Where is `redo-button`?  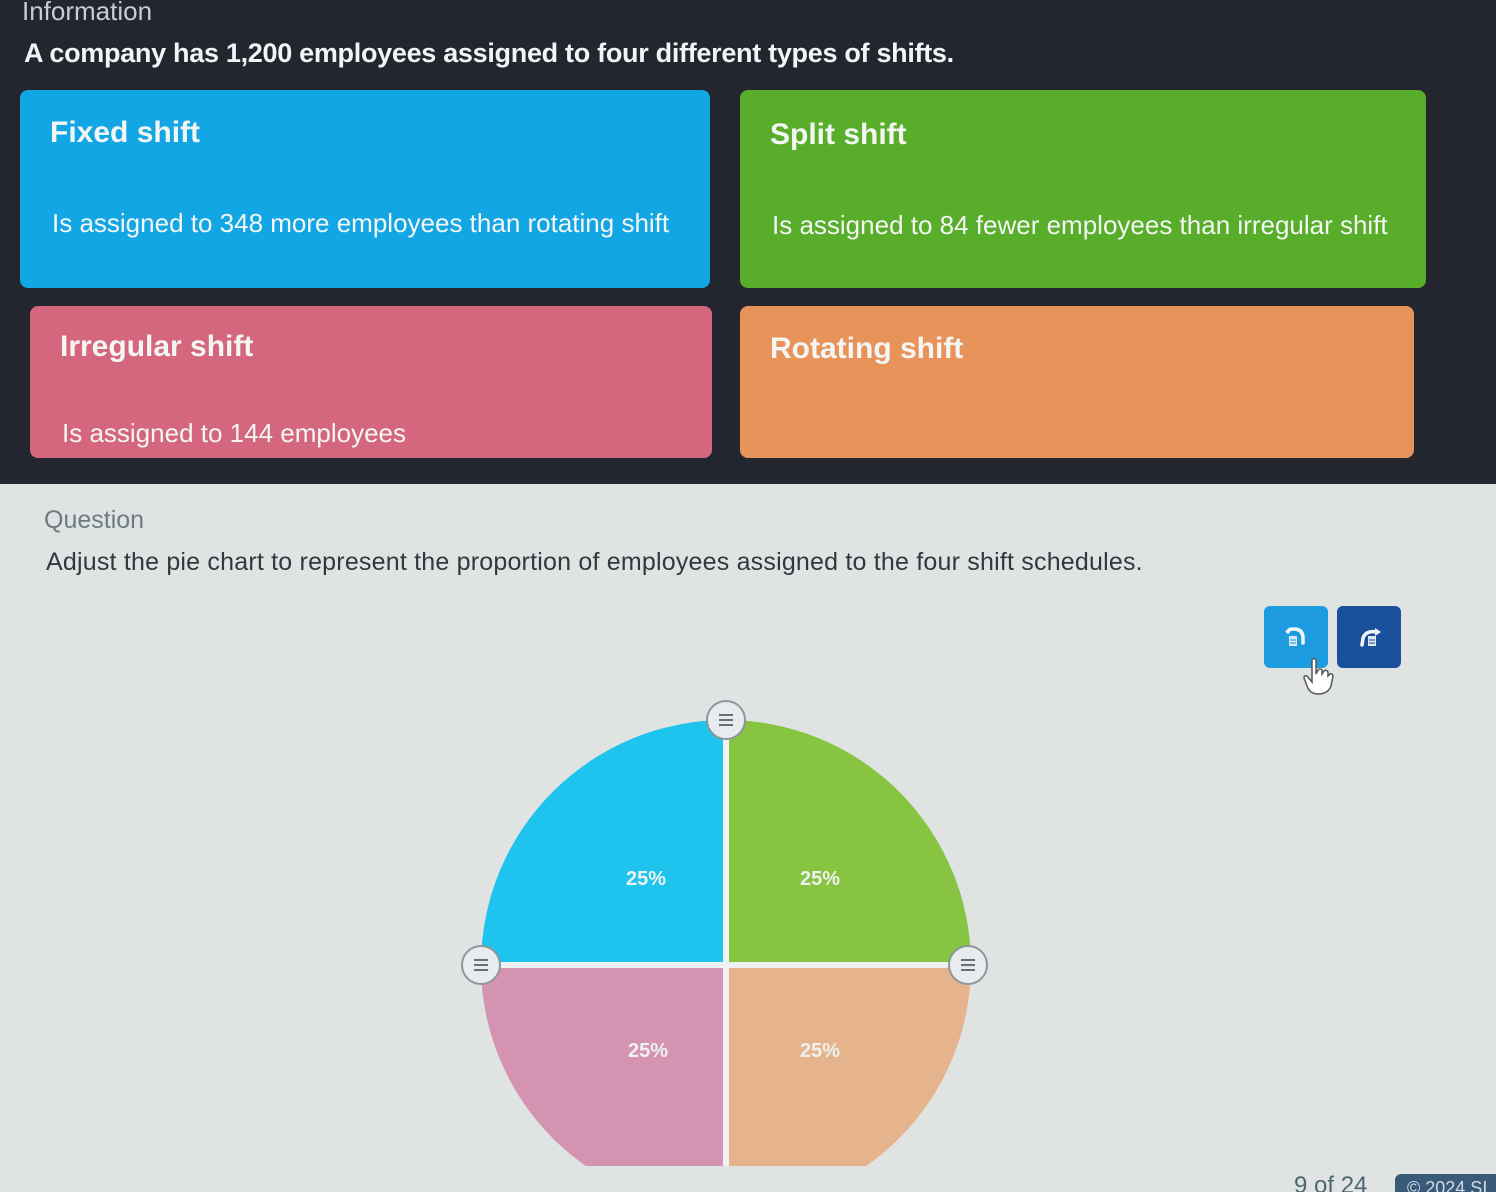
redo-button is located at coordinates (1369, 637).